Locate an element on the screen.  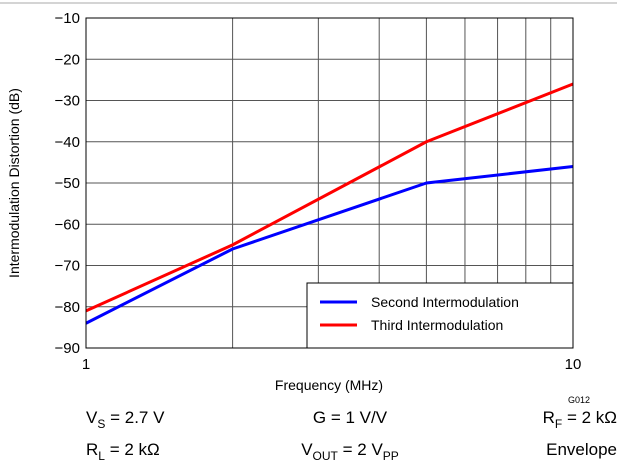
x-tick-label: 10 is located at coordinates (573, 364).